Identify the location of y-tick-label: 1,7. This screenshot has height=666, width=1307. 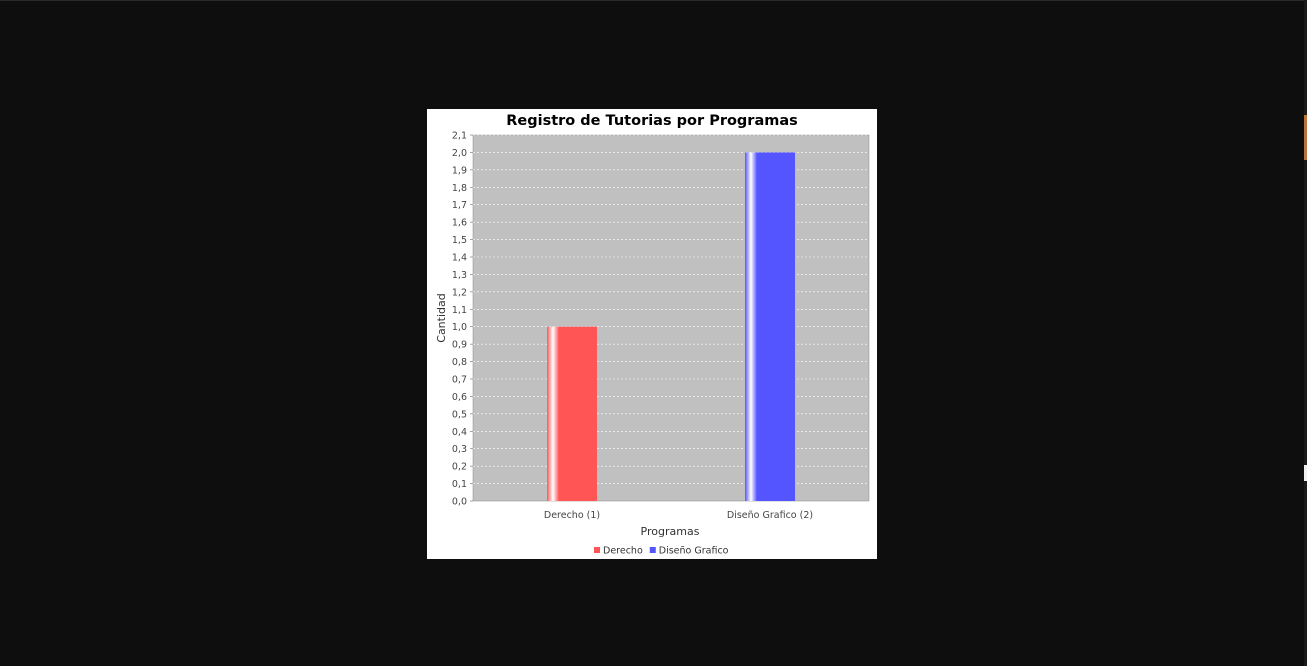
(459, 205).